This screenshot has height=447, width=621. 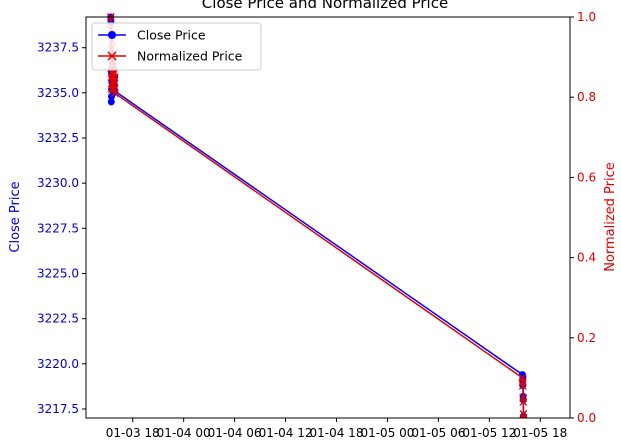 What do you see at coordinates (112, 35) in the screenshot?
I see `legend-close-marker` at bounding box center [112, 35].